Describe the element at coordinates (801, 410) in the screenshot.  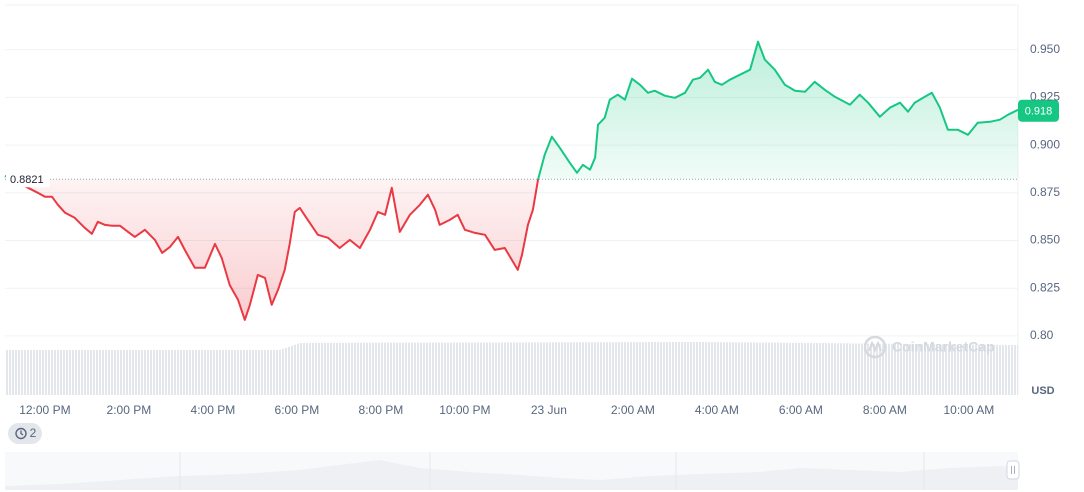
I see `x-tick-label: 6:00 AM` at that location.